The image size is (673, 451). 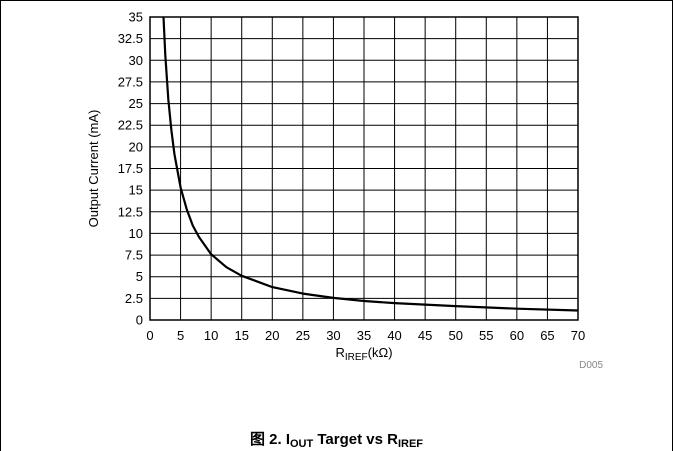 What do you see at coordinates (356, 357) in the screenshot?
I see `x-axis-label-sub: IREF` at bounding box center [356, 357].